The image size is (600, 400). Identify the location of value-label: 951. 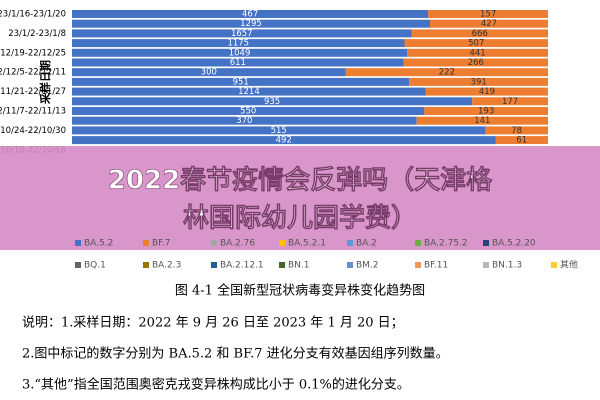
(241, 82).